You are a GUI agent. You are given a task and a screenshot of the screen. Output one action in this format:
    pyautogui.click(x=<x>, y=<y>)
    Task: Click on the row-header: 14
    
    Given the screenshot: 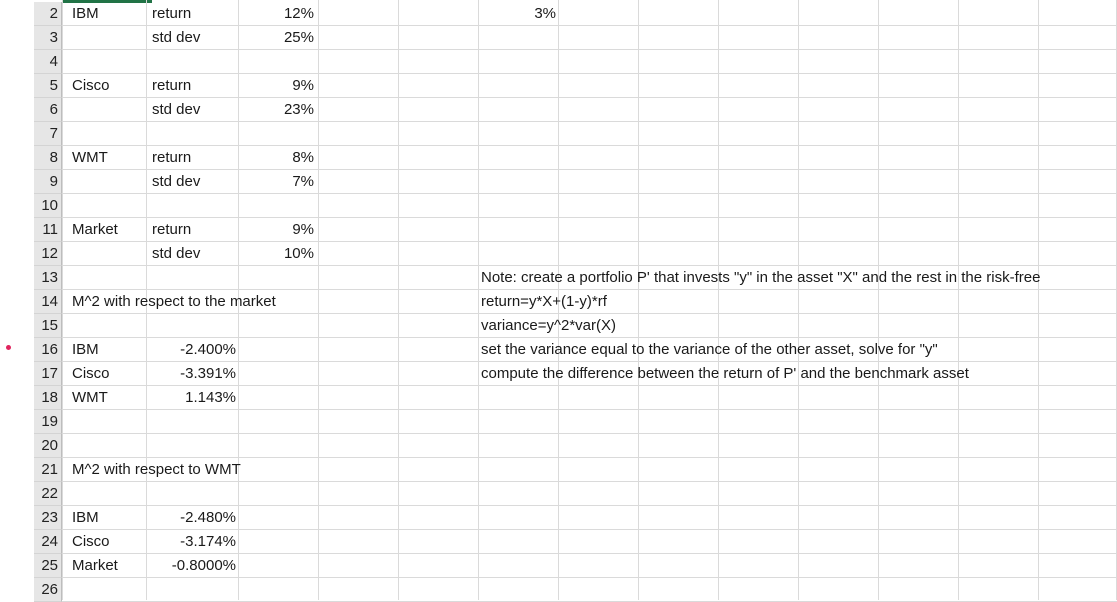 What is the action you would take?
    pyautogui.click(x=48, y=302)
    